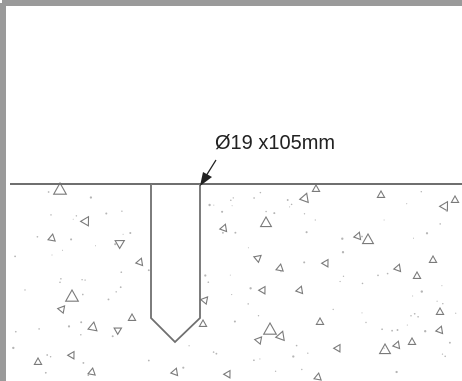 The height and width of the screenshot is (381, 462). Describe the element at coordinates (206, 179) in the screenshot. I see `dimension-arrow-head` at that location.